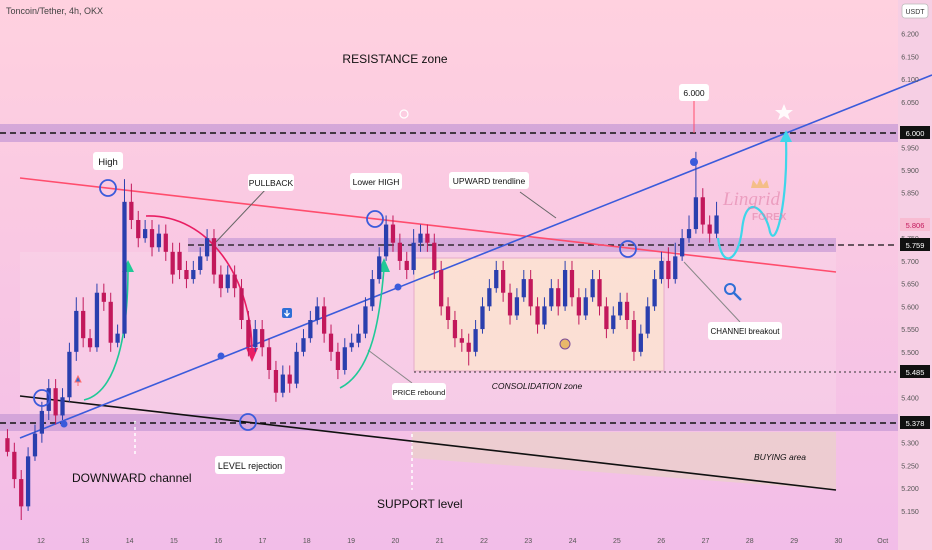 This screenshot has height=550, width=932. Describe the element at coordinates (910, 148) in the screenshot. I see `y-tick-label: 5.950` at that location.